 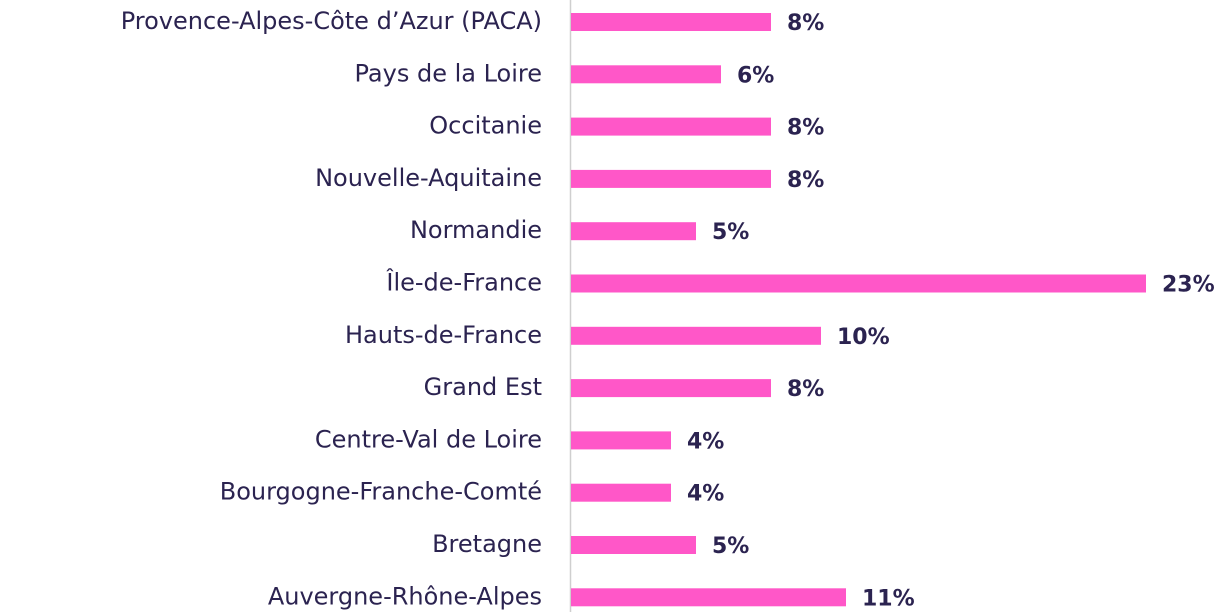 I want to click on category-label: Bretagne, so click(x=487, y=544).